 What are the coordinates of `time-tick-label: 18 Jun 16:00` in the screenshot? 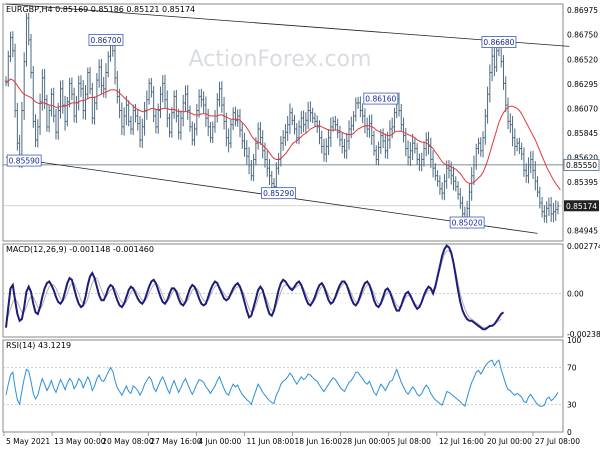 It's located at (319, 441).